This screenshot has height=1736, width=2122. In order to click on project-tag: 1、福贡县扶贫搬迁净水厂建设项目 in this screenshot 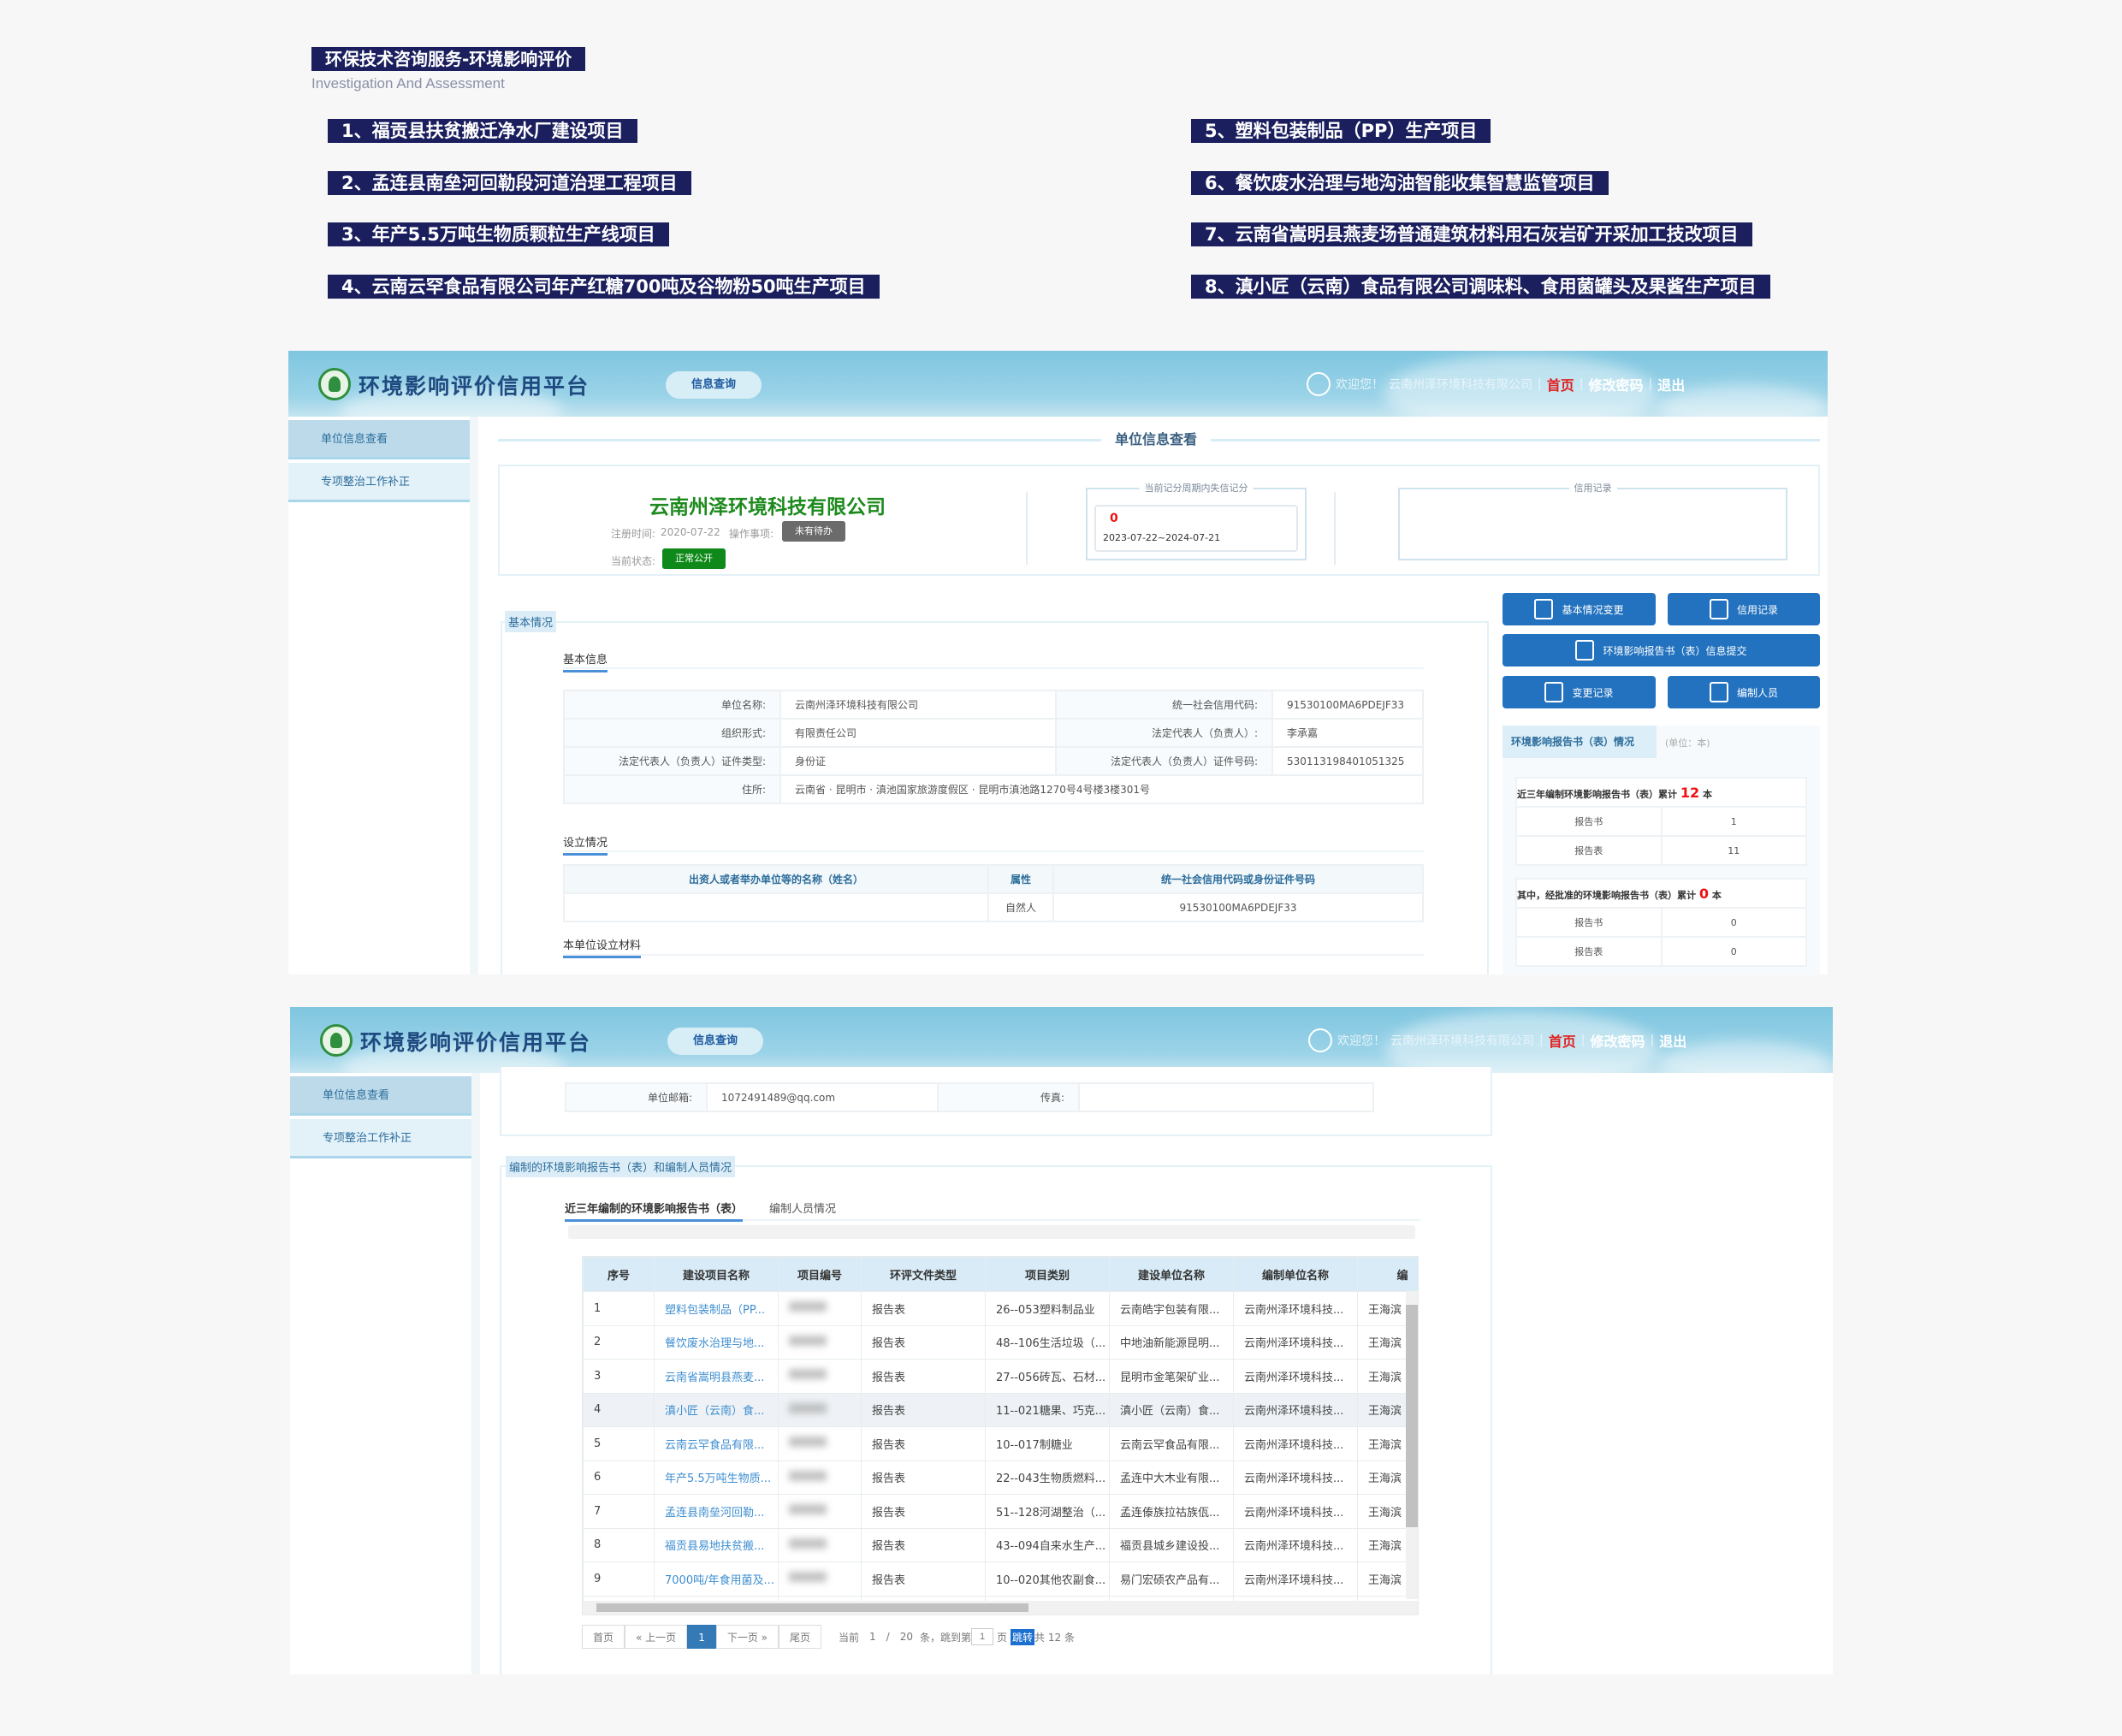, I will do `click(482, 131)`.